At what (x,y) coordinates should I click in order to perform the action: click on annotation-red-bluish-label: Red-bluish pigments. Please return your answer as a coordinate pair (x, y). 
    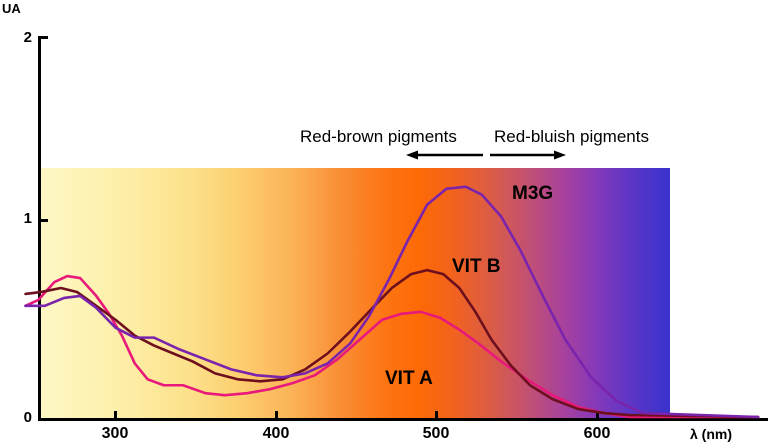
    Looking at the image, I should click on (571, 136).